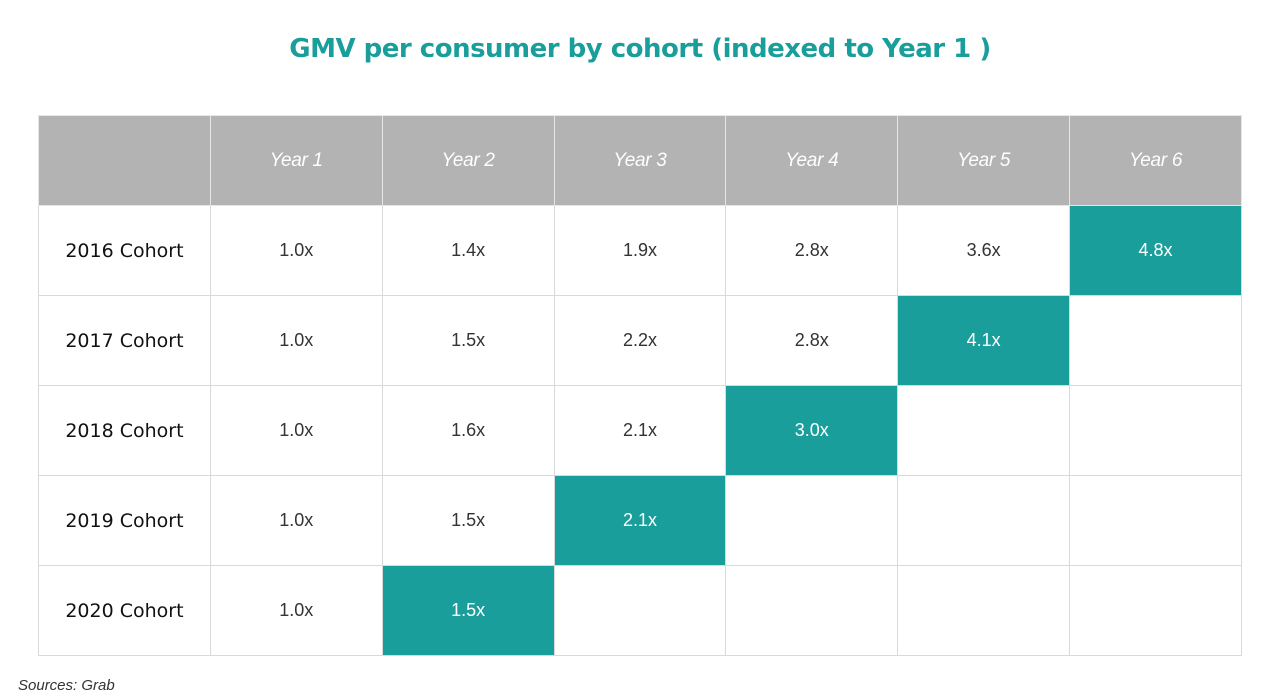 The image size is (1280, 700). What do you see at coordinates (124, 340) in the screenshot?
I see `row-label-2017: 2017 Cohort` at bounding box center [124, 340].